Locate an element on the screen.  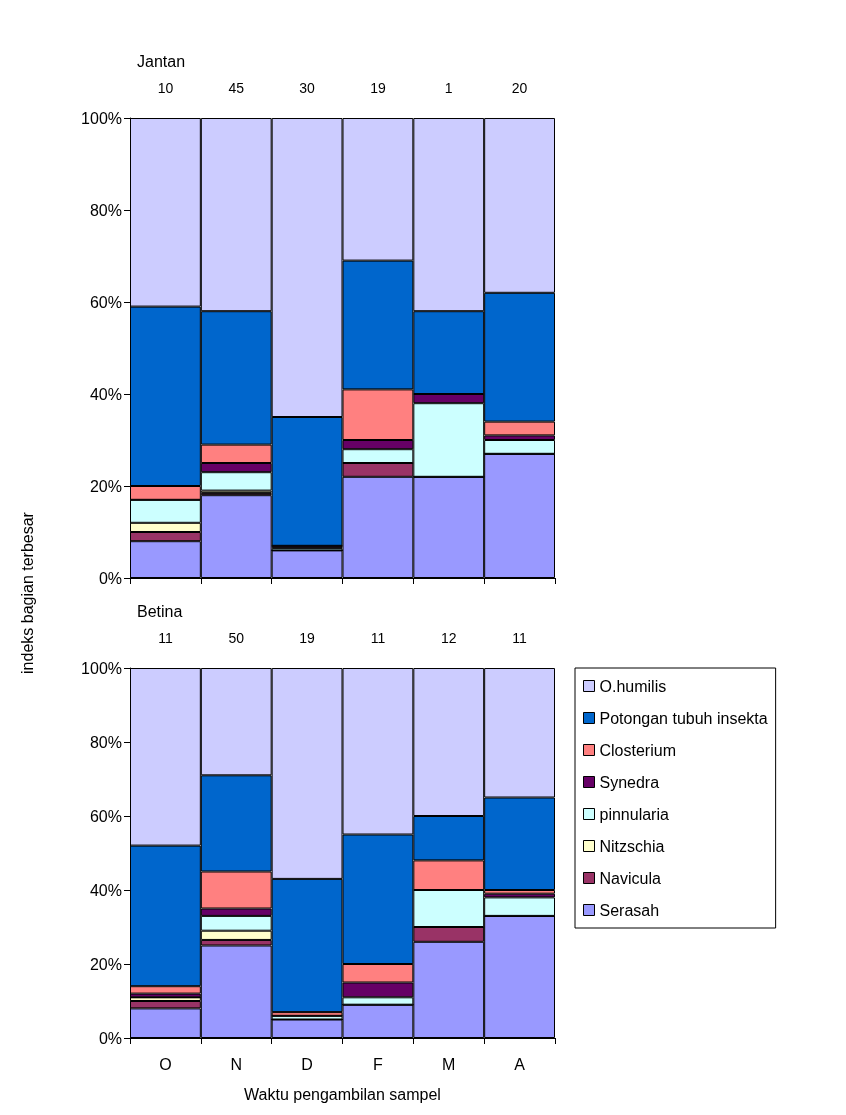
x-tick-label: A is located at coordinates (520, 1064).